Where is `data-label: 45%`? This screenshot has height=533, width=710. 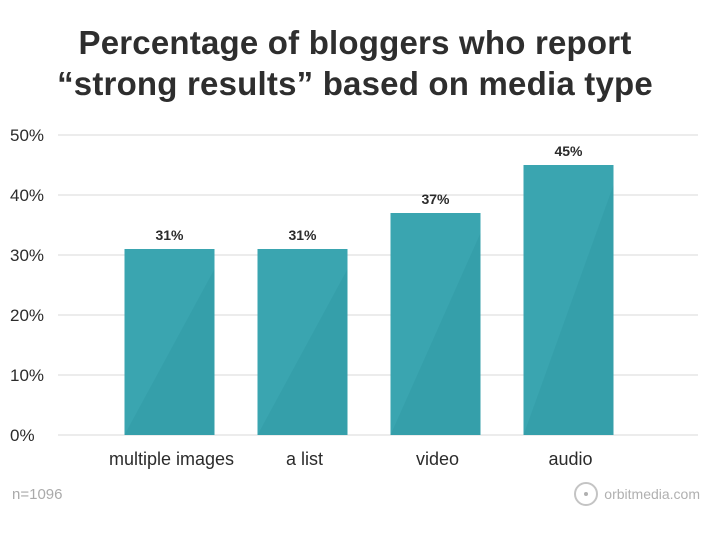
data-label: 45% is located at coordinates (568, 151).